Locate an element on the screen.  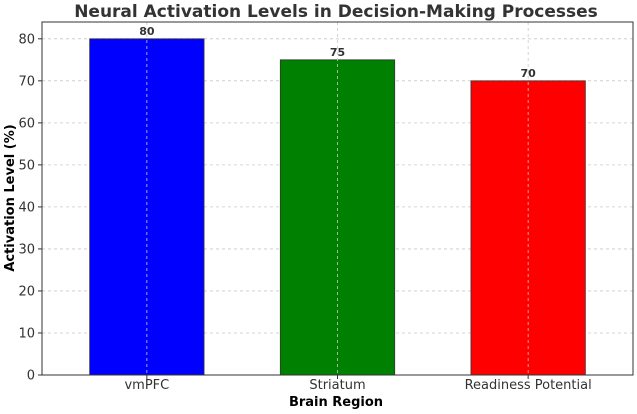
x-tick-label: Striatum is located at coordinates (337, 385).